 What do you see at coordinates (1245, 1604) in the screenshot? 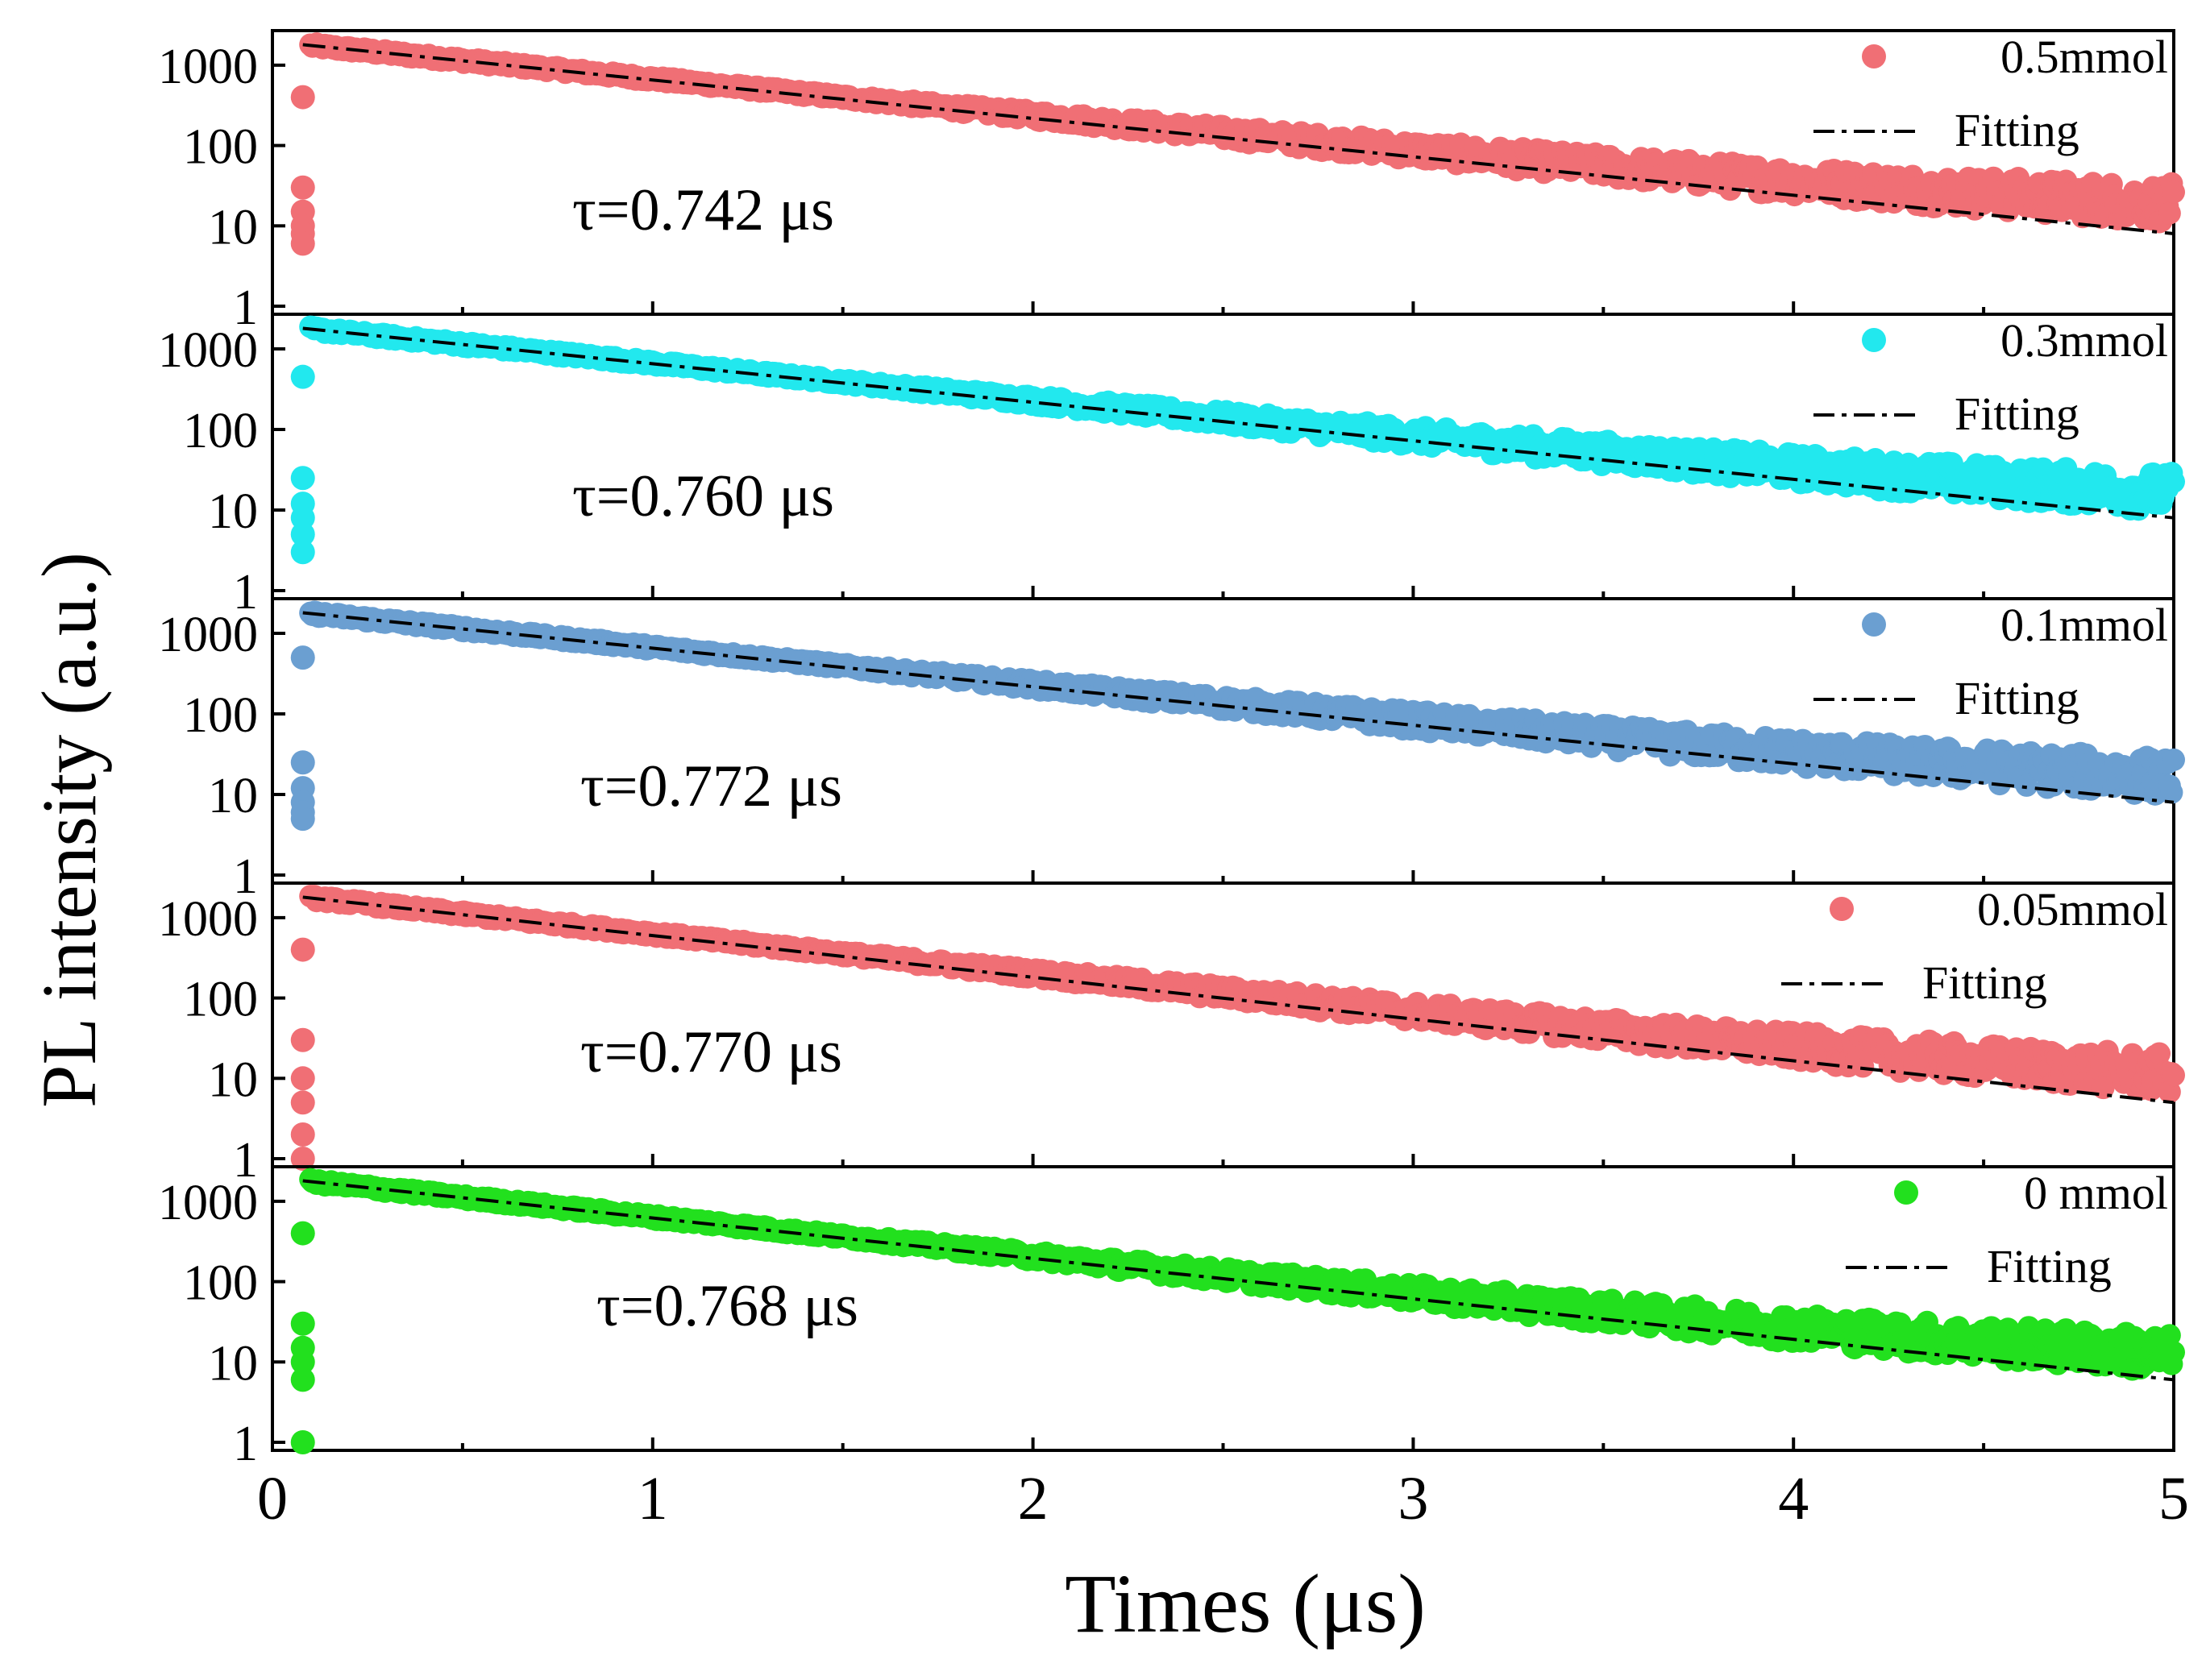
I see `x-axis-label: Times (μs)` at bounding box center [1245, 1604].